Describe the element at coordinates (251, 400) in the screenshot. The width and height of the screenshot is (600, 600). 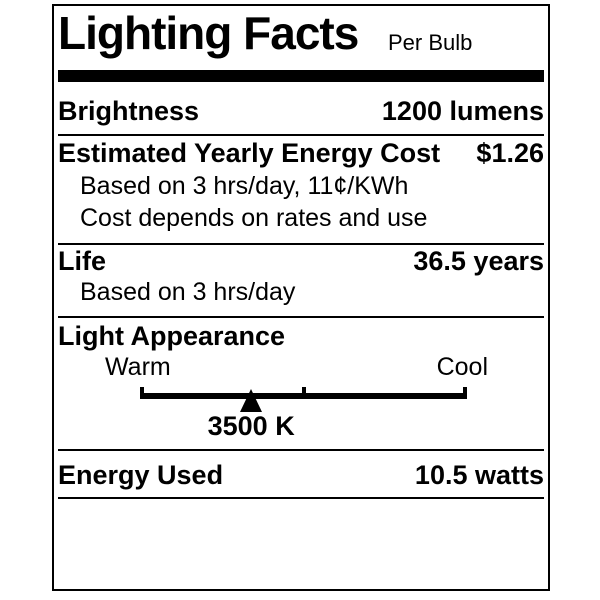
I see `color-temp-marker-triangle-icon` at that location.